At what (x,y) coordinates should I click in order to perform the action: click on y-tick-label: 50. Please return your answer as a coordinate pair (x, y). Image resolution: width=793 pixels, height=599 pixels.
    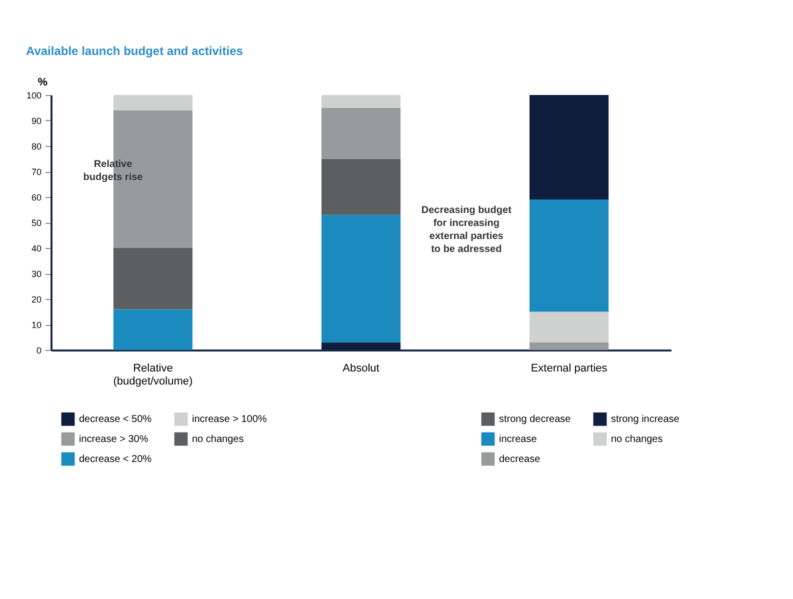
    Looking at the image, I should click on (36, 223).